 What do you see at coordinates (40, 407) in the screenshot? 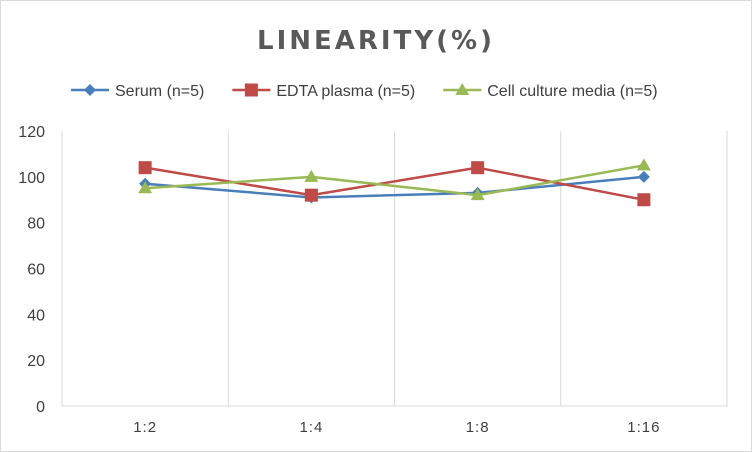
I see `y-tick-label: 0` at bounding box center [40, 407].